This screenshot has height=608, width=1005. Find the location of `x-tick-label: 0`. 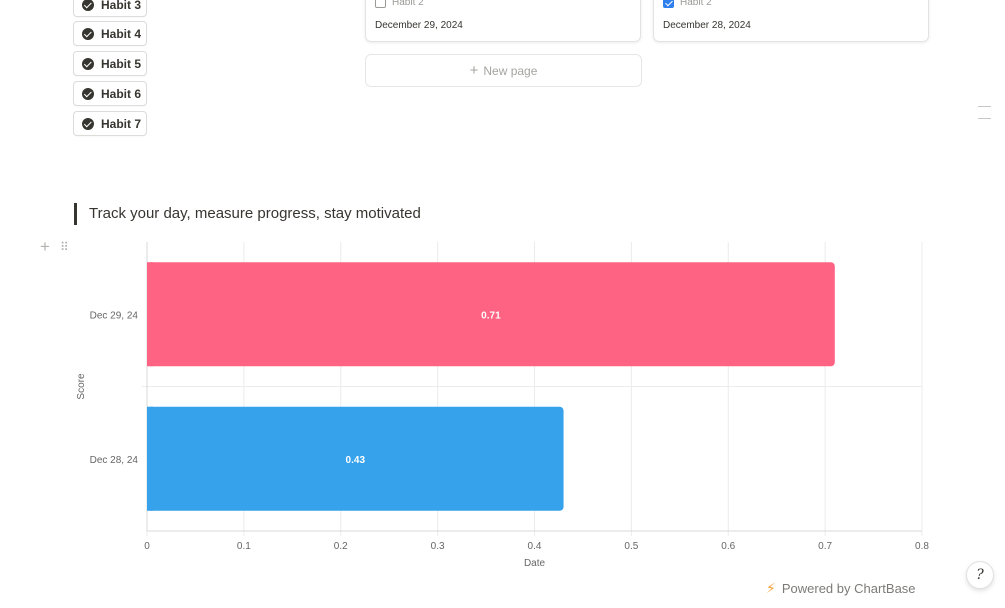

x-tick-label: 0 is located at coordinates (147, 546).